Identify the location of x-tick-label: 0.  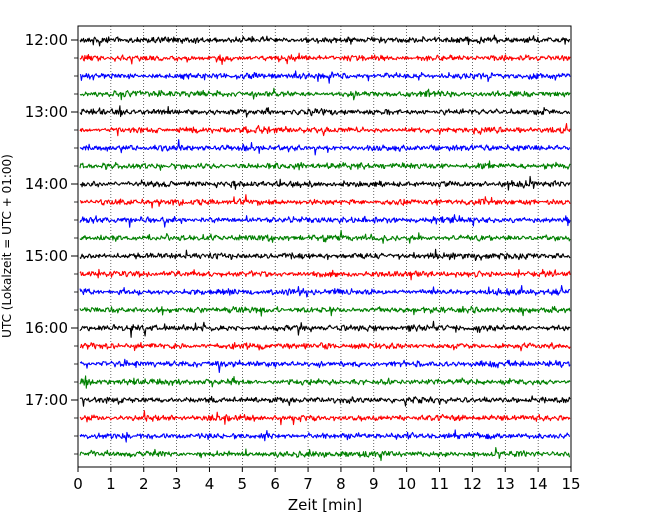
(78, 484).